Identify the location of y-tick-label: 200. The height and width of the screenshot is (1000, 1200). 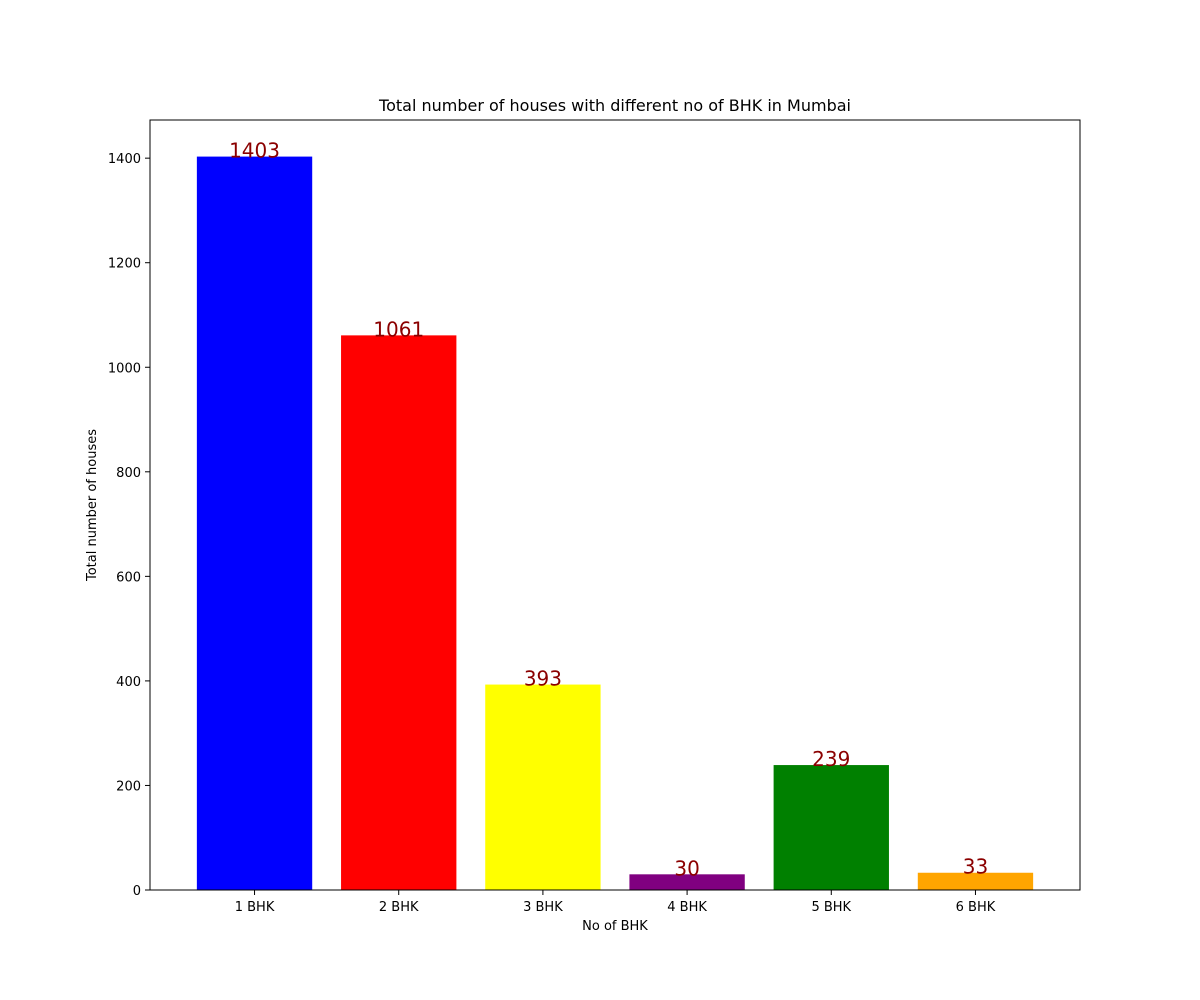
(128, 786).